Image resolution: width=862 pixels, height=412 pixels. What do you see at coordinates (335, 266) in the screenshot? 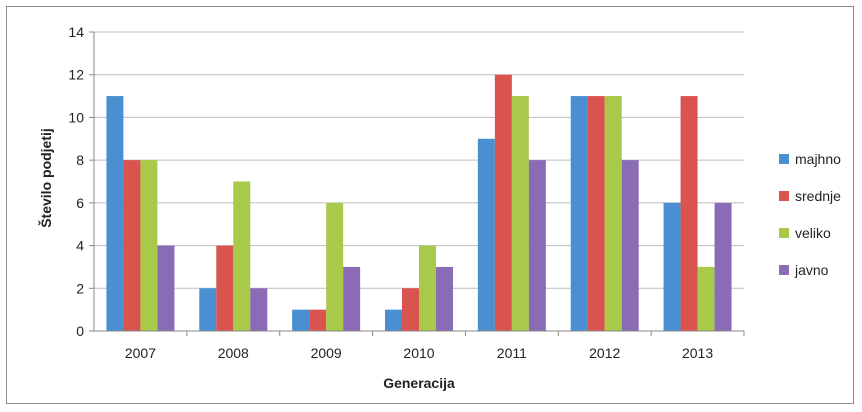
I see `bar-veliko-2009` at bounding box center [335, 266].